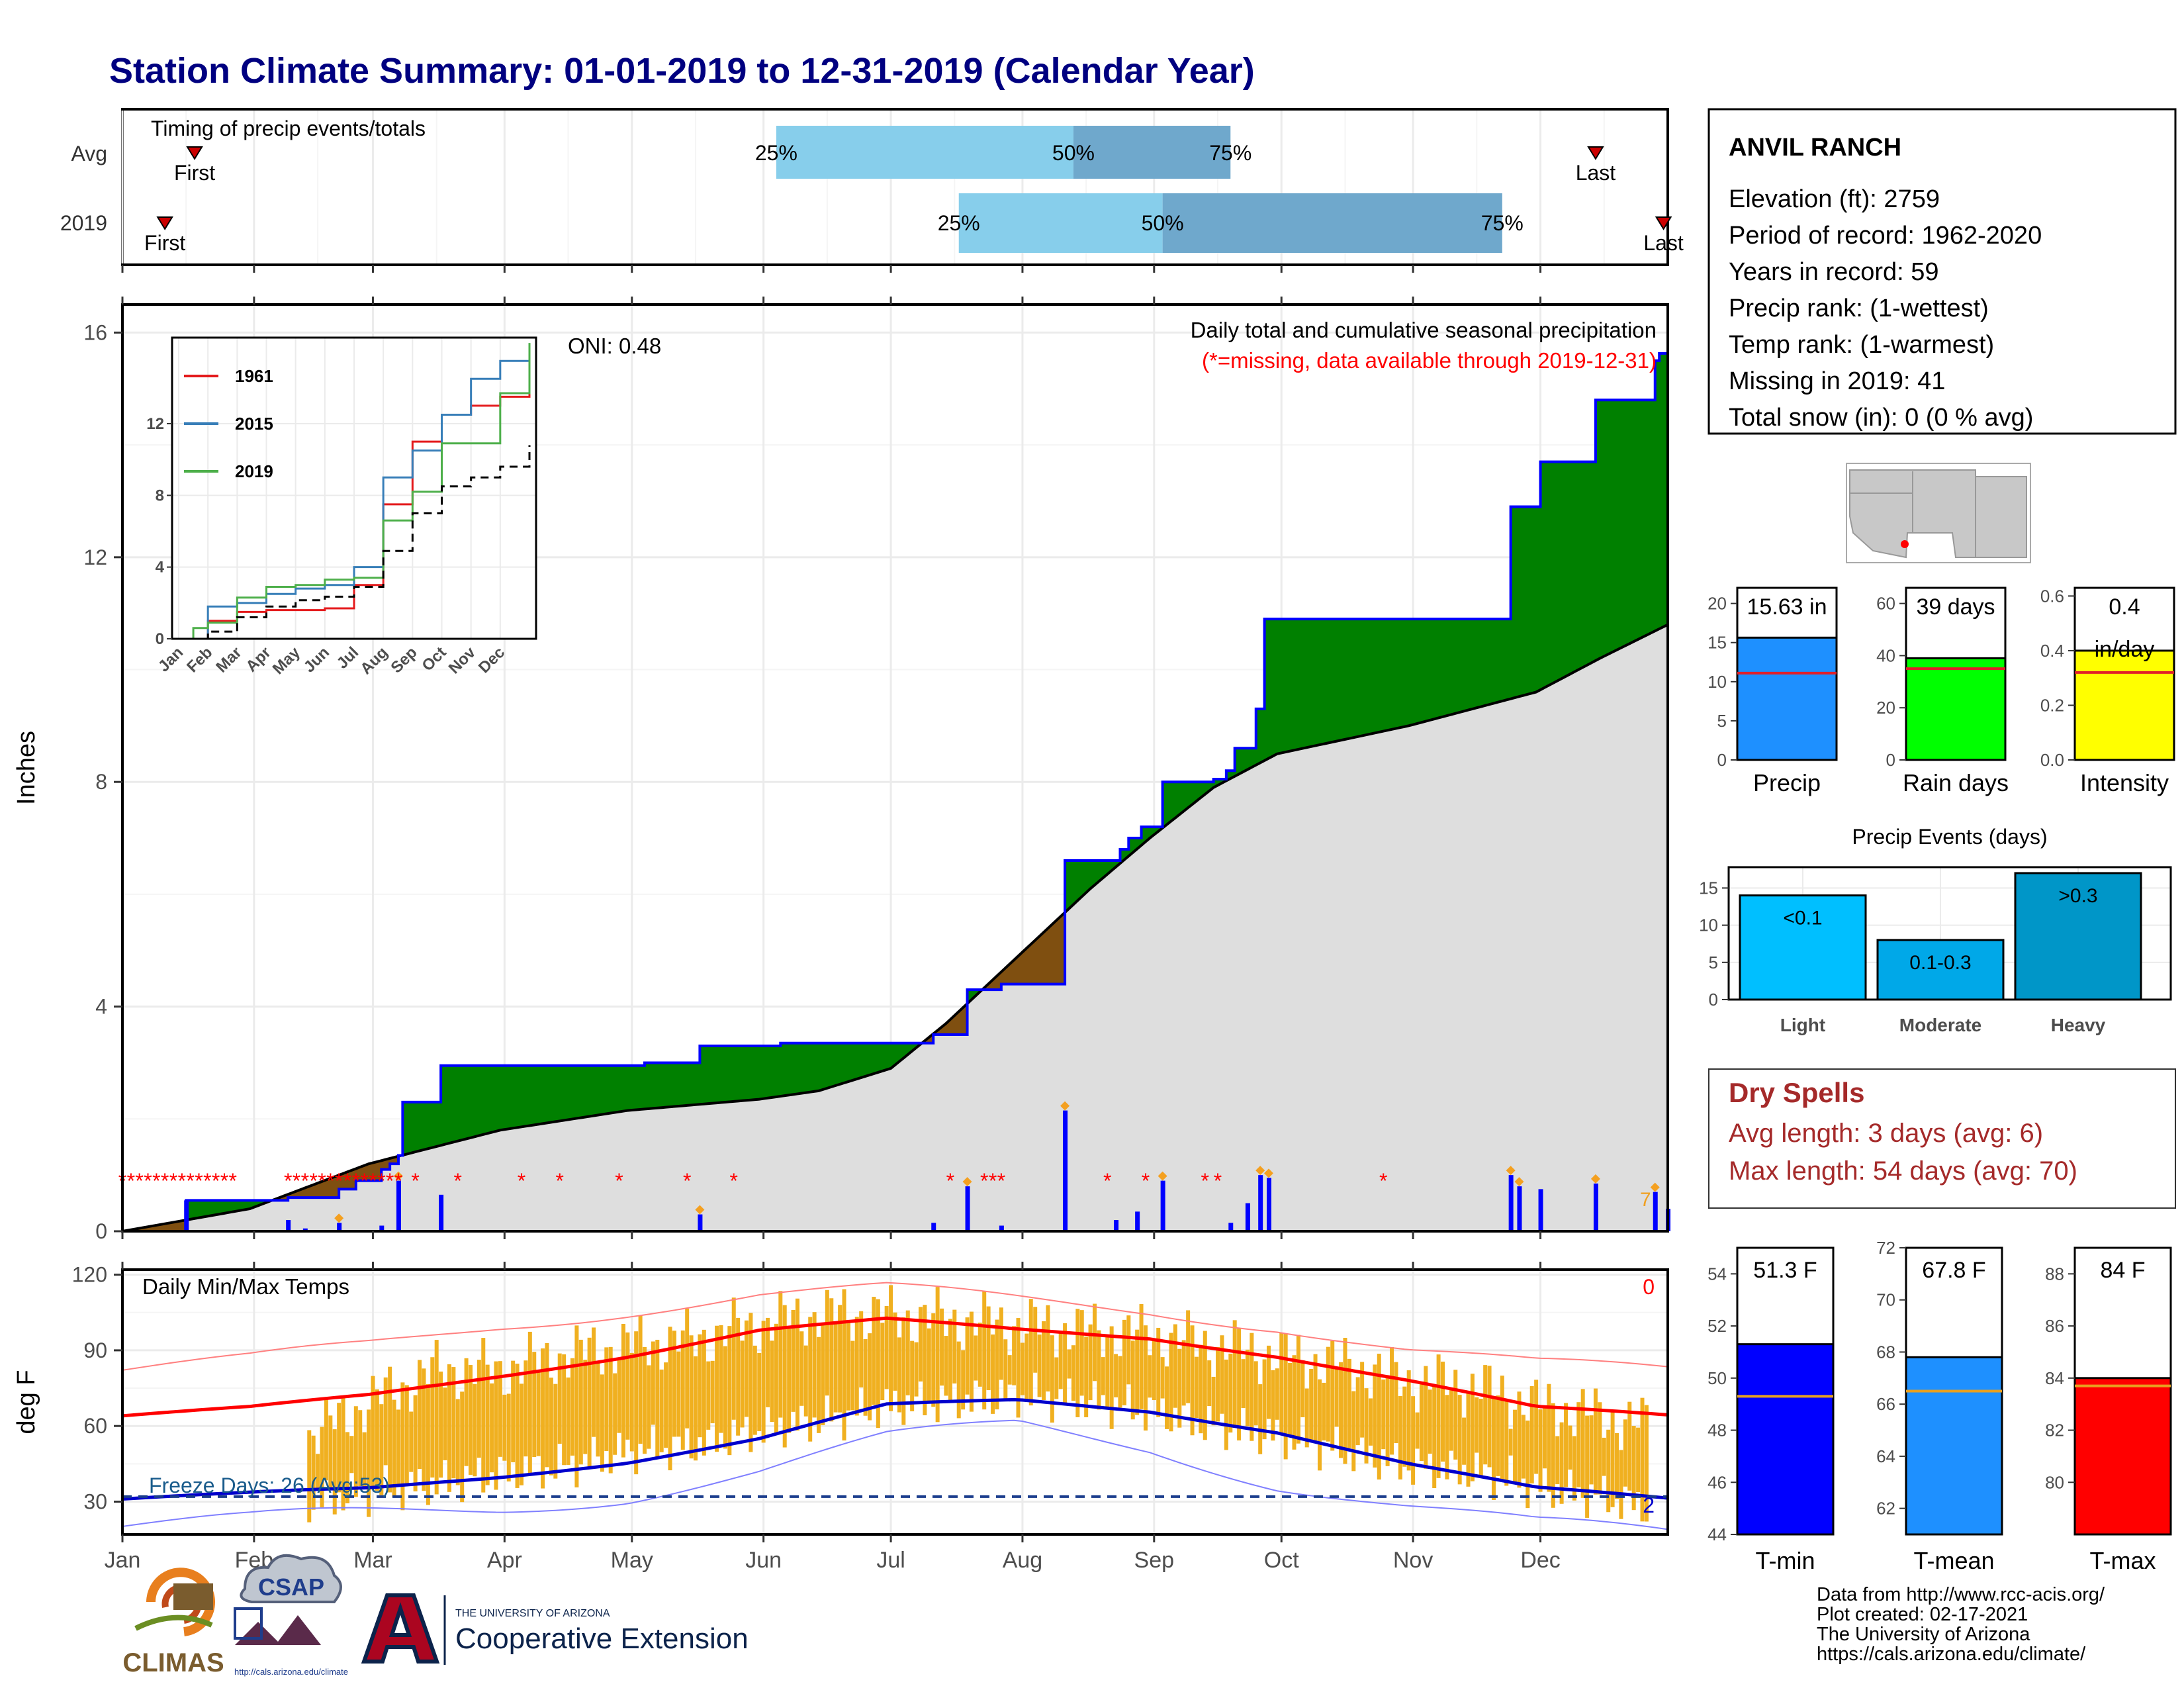  I want to click on events-category-label: Light, so click(1803, 1025).